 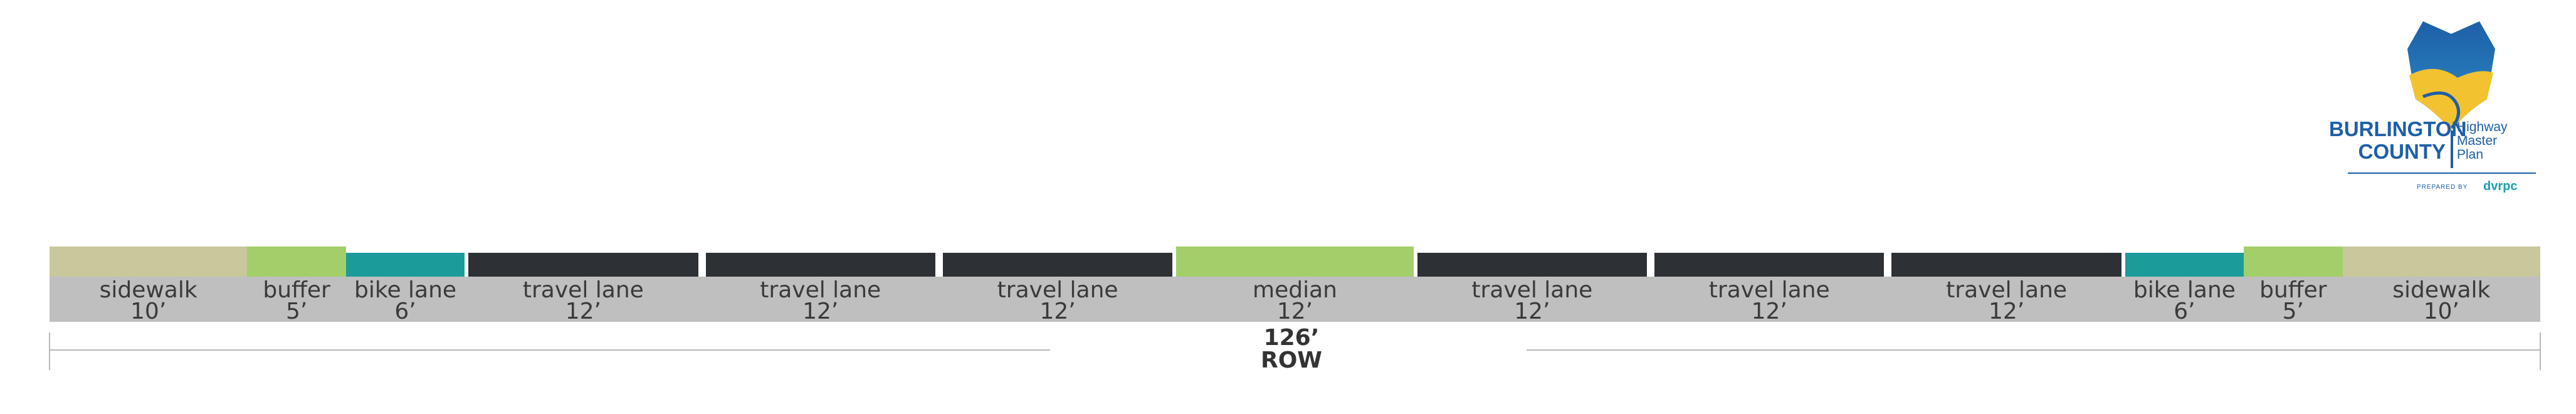 I want to click on row-left-tick, so click(x=50, y=351).